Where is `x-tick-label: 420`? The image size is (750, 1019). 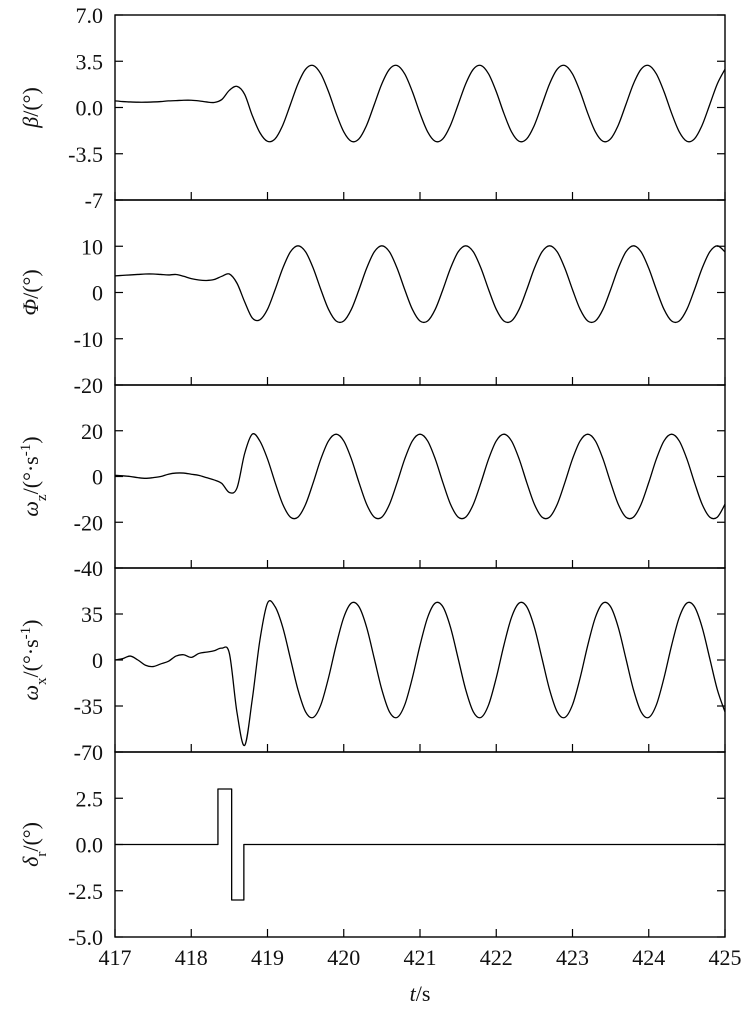 x-tick-label: 420 is located at coordinates (343, 957).